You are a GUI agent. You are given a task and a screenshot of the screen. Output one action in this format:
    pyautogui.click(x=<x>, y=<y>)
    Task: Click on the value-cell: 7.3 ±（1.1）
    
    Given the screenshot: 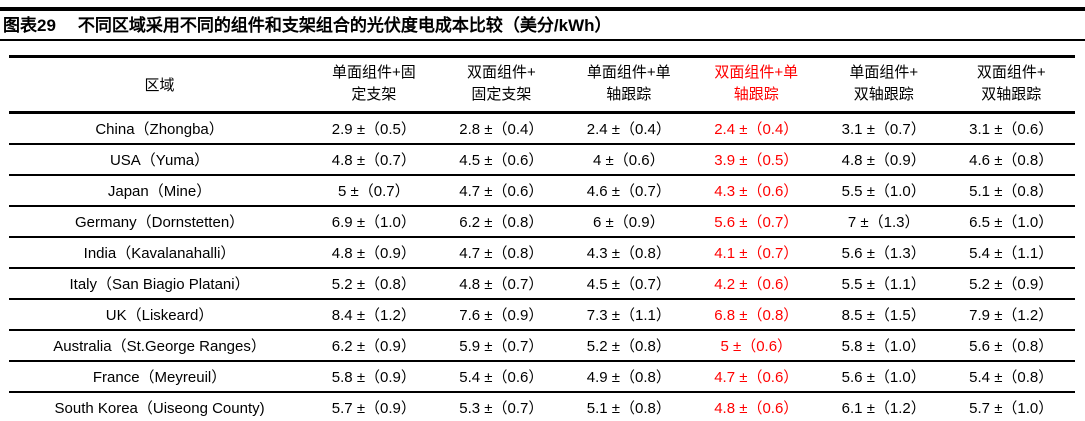 What is the action you would take?
    pyautogui.click(x=629, y=314)
    